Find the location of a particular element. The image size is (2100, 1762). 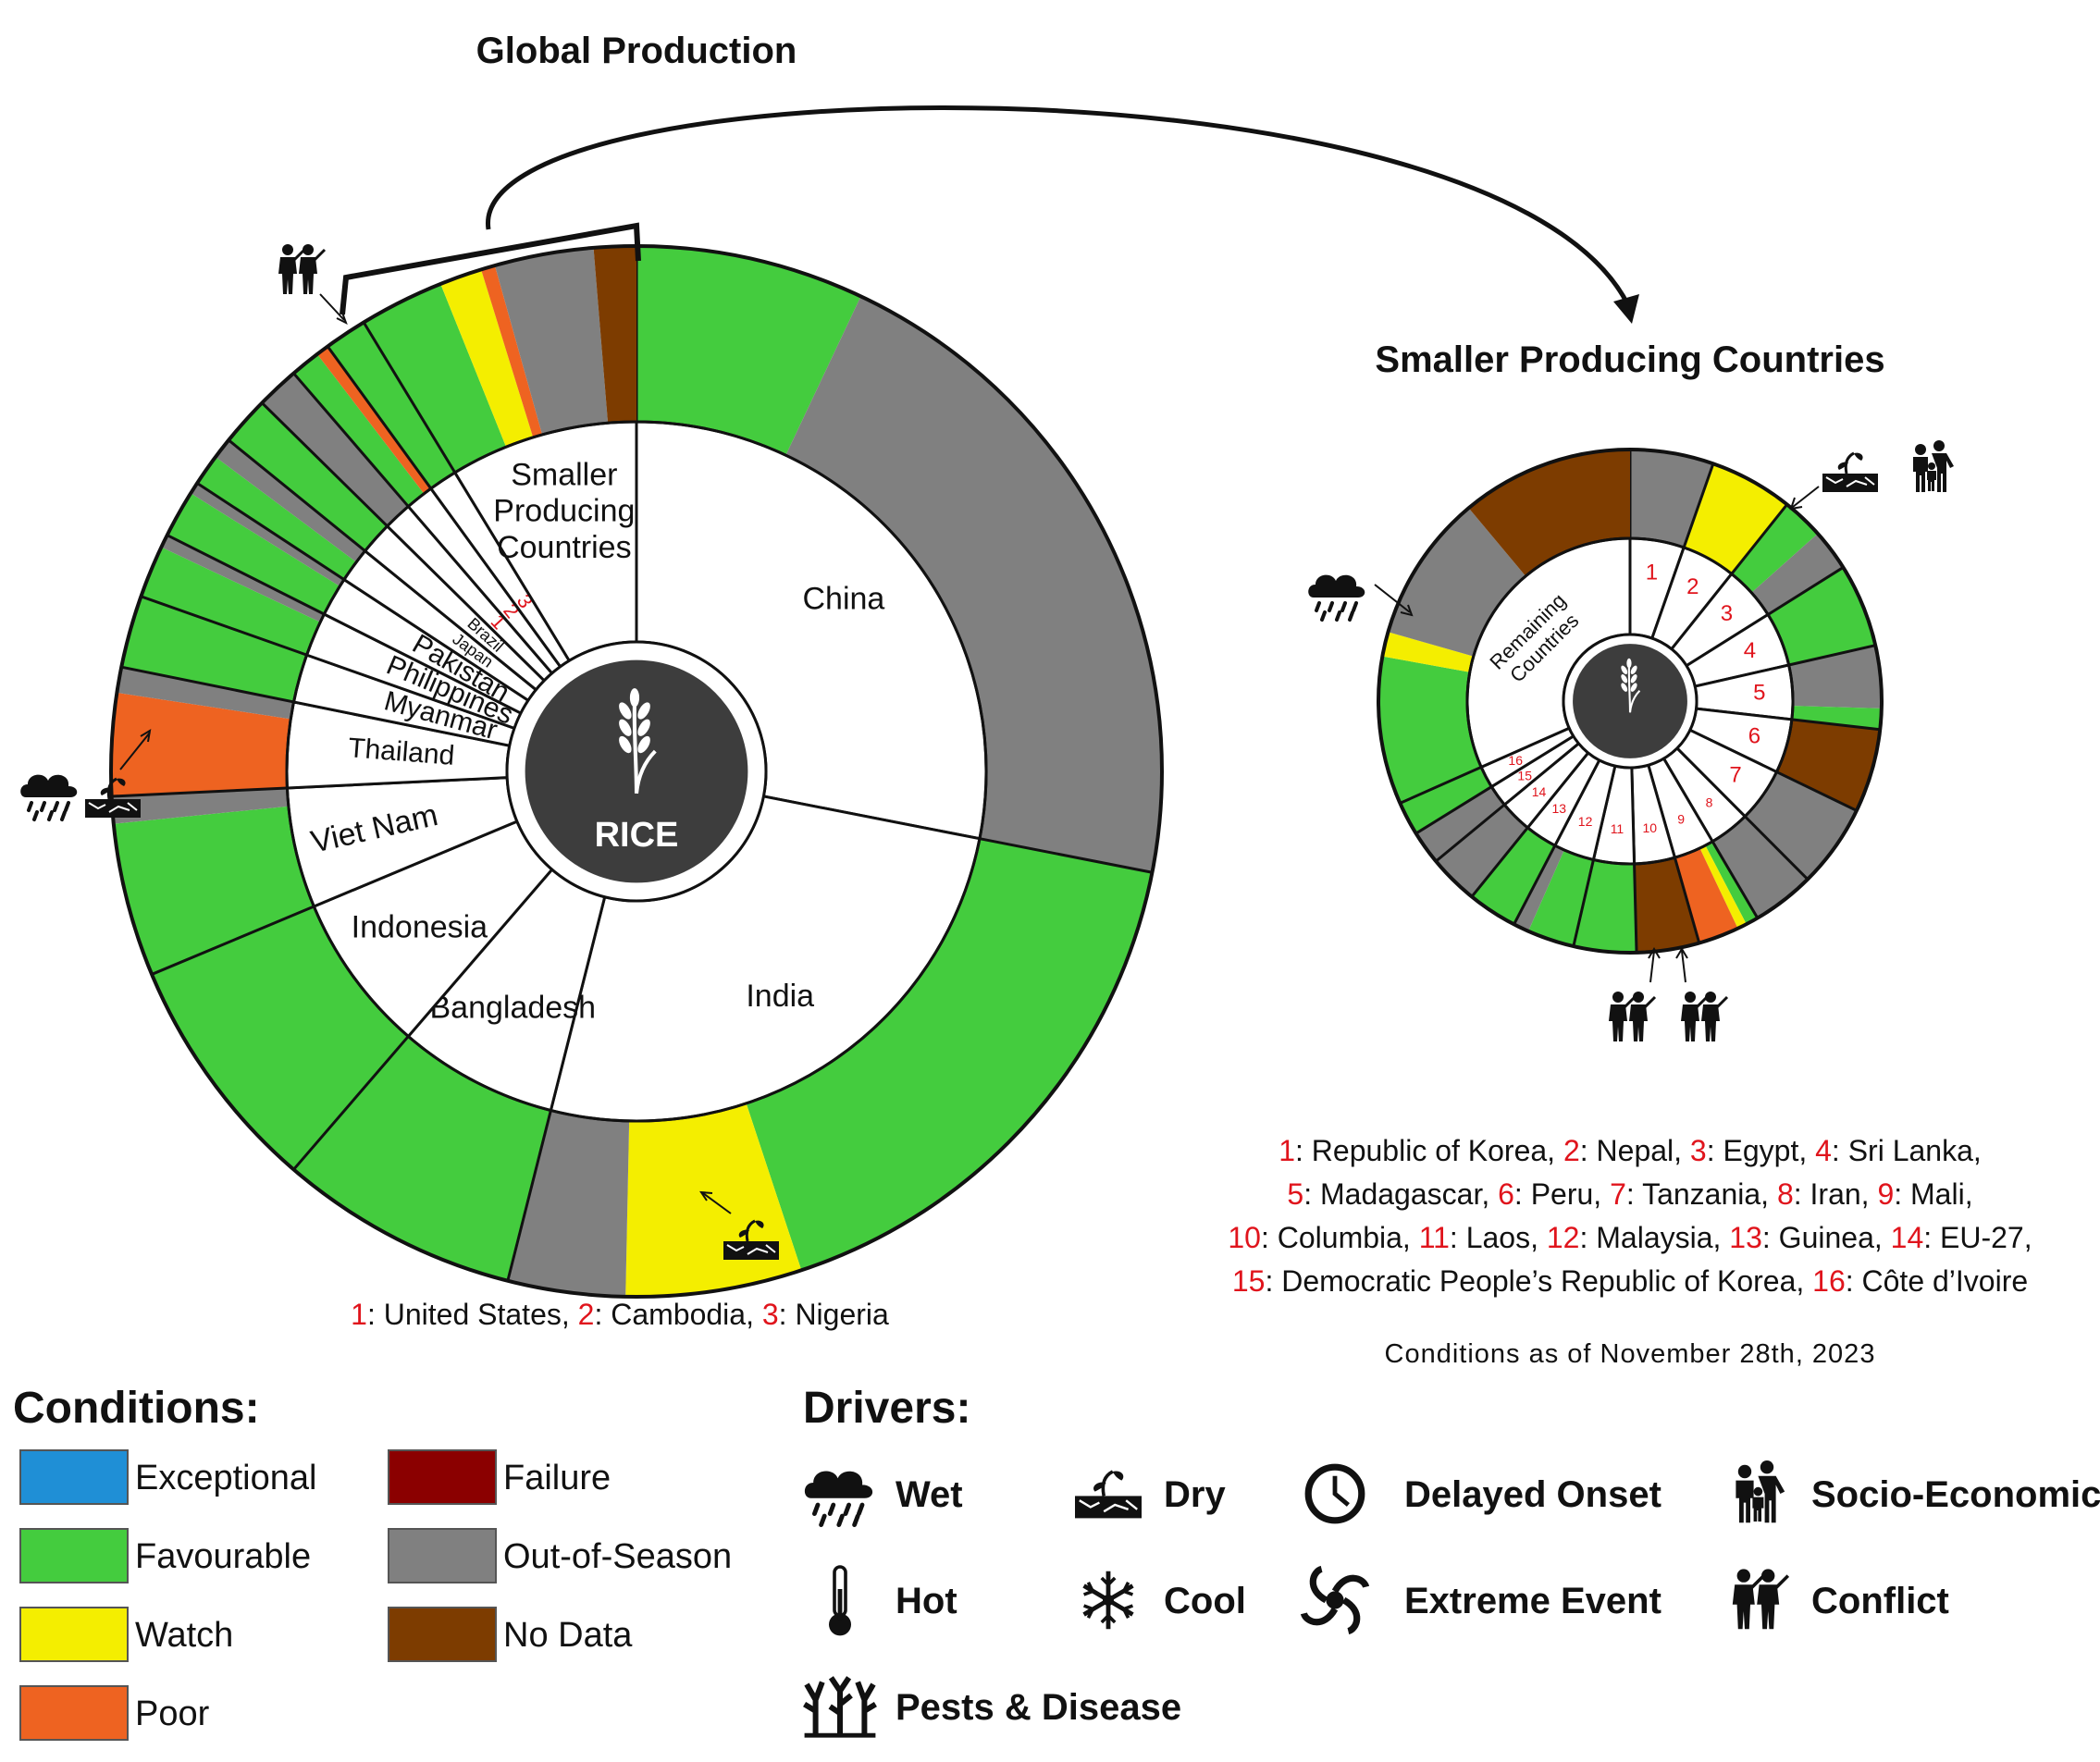

global-condition-viet-nam-favourable is located at coordinates (214, 890).